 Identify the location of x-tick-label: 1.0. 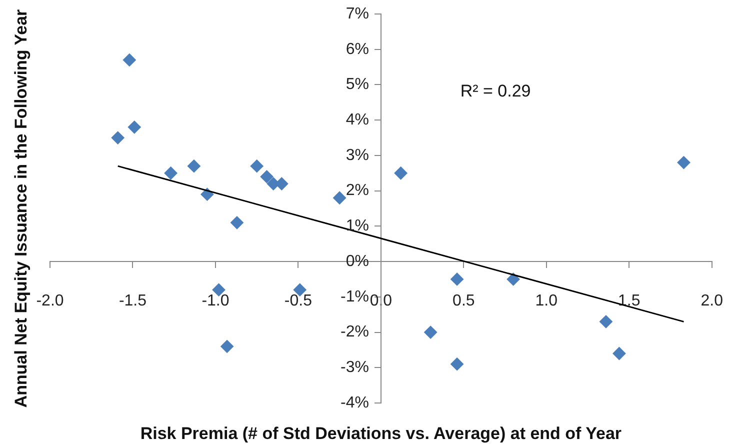
(546, 301).